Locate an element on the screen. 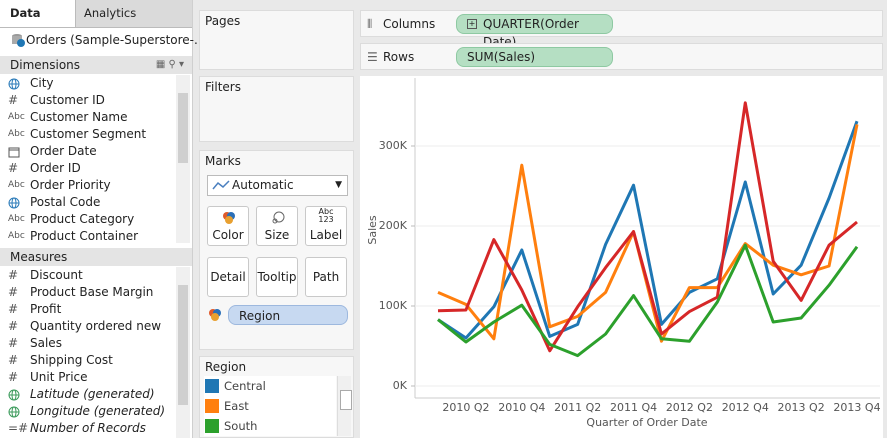 This screenshot has height=438, width=887. field: Abc Product Container is located at coordinates (88, 236).